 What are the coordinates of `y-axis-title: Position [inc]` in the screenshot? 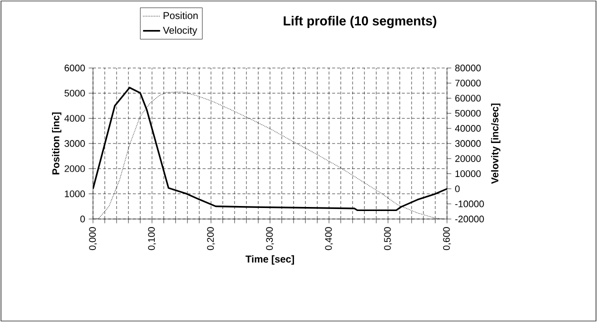 It's located at (57, 143).